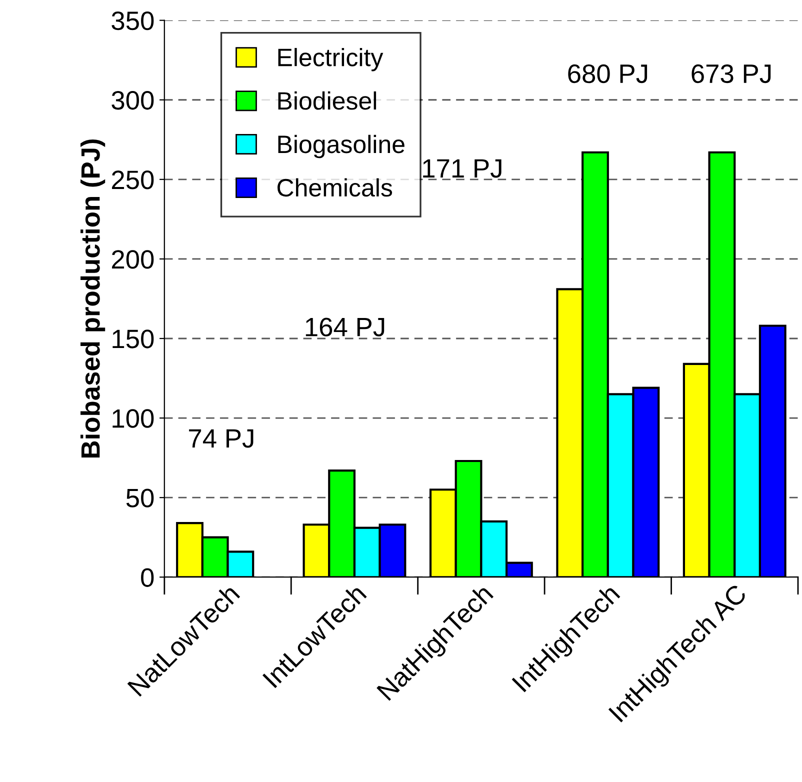 This screenshot has width=802, height=782. What do you see at coordinates (140, 498) in the screenshot?
I see `y-tick-label: 50` at bounding box center [140, 498].